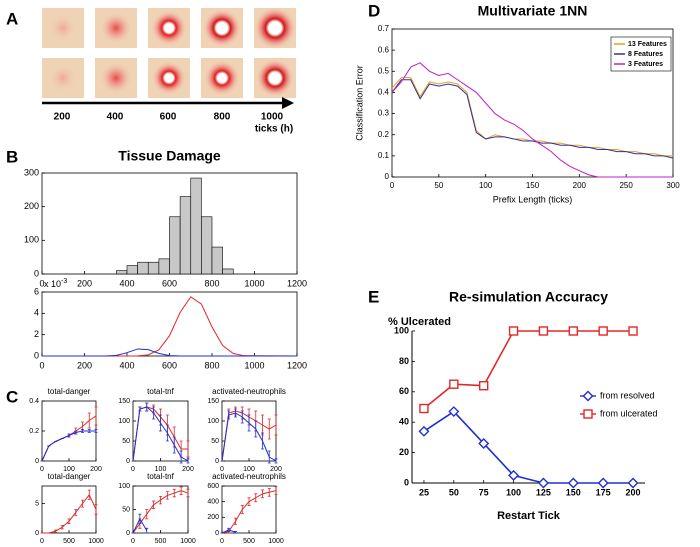 This screenshot has height=547, width=700. I want to click on x-axis-label: Prefix Length (ticks), so click(533, 199).